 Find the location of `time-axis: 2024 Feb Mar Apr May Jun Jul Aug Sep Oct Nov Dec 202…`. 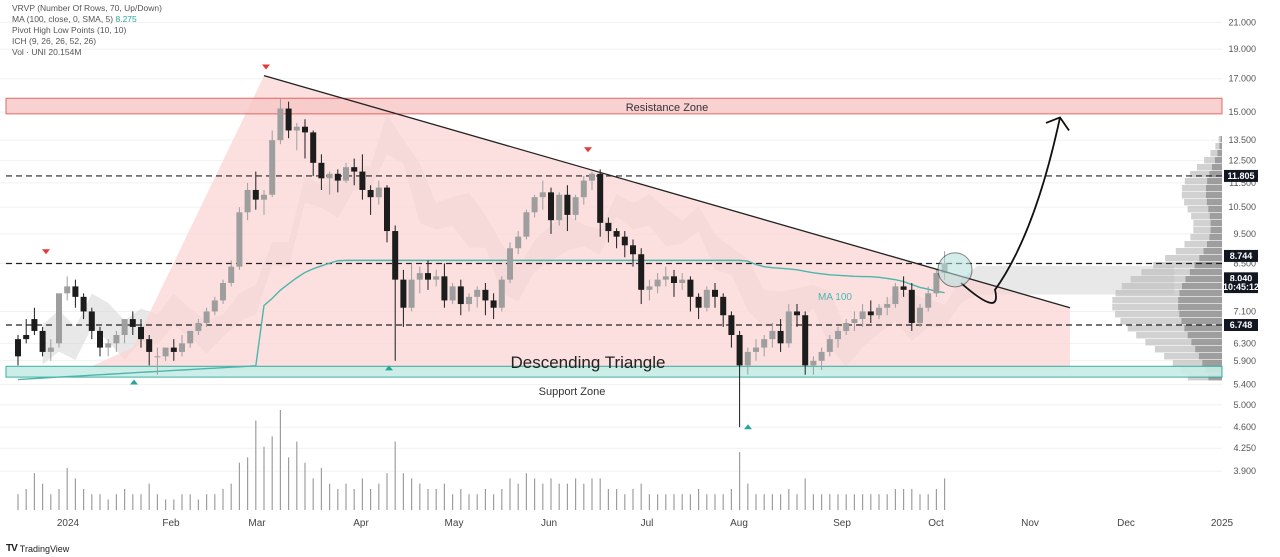

time-axis: 2024 Feb Mar Apr May Jun Jul Aug Sep Oct Nov Dec 202… is located at coordinates (645, 523).